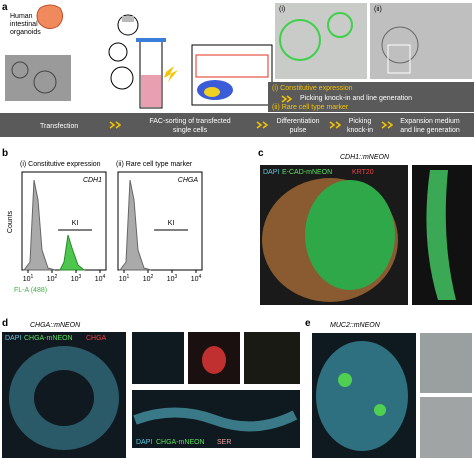  I want to click on electric-bolt, so click(171, 74).